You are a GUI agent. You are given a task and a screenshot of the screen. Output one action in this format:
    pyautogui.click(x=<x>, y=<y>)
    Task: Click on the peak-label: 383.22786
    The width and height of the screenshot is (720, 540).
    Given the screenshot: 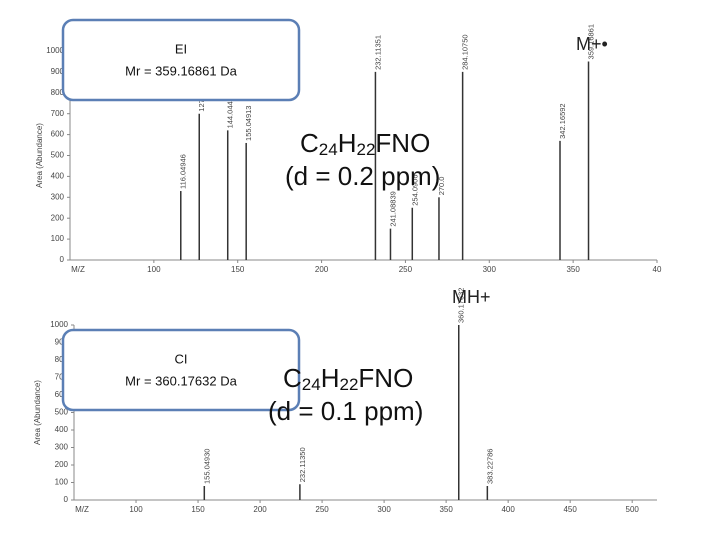 What is the action you would take?
    pyautogui.click(x=489, y=466)
    